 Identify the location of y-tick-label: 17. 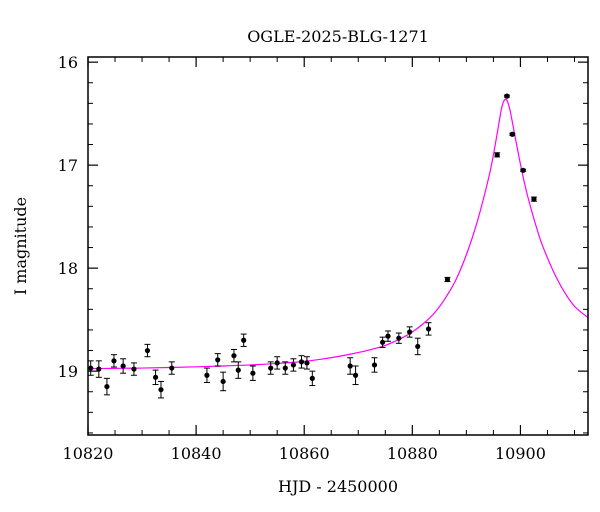
(68, 165).